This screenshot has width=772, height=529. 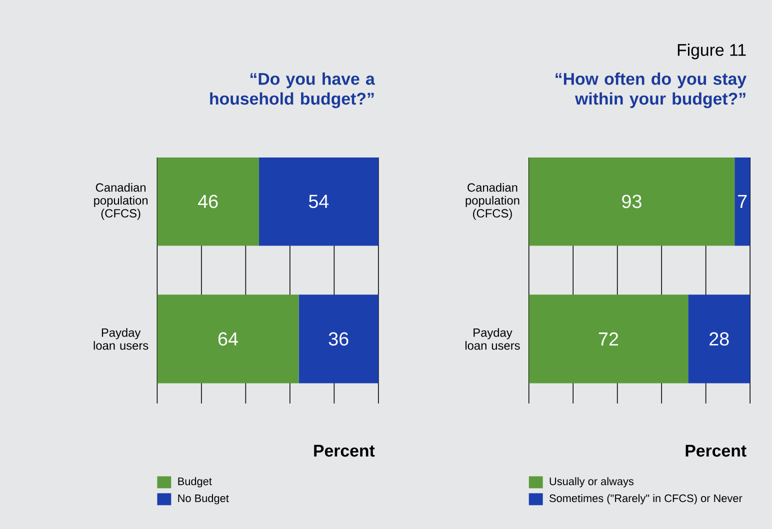 What do you see at coordinates (742, 201) in the screenshot?
I see `data-label: 7` at bounding box center [742, 201].